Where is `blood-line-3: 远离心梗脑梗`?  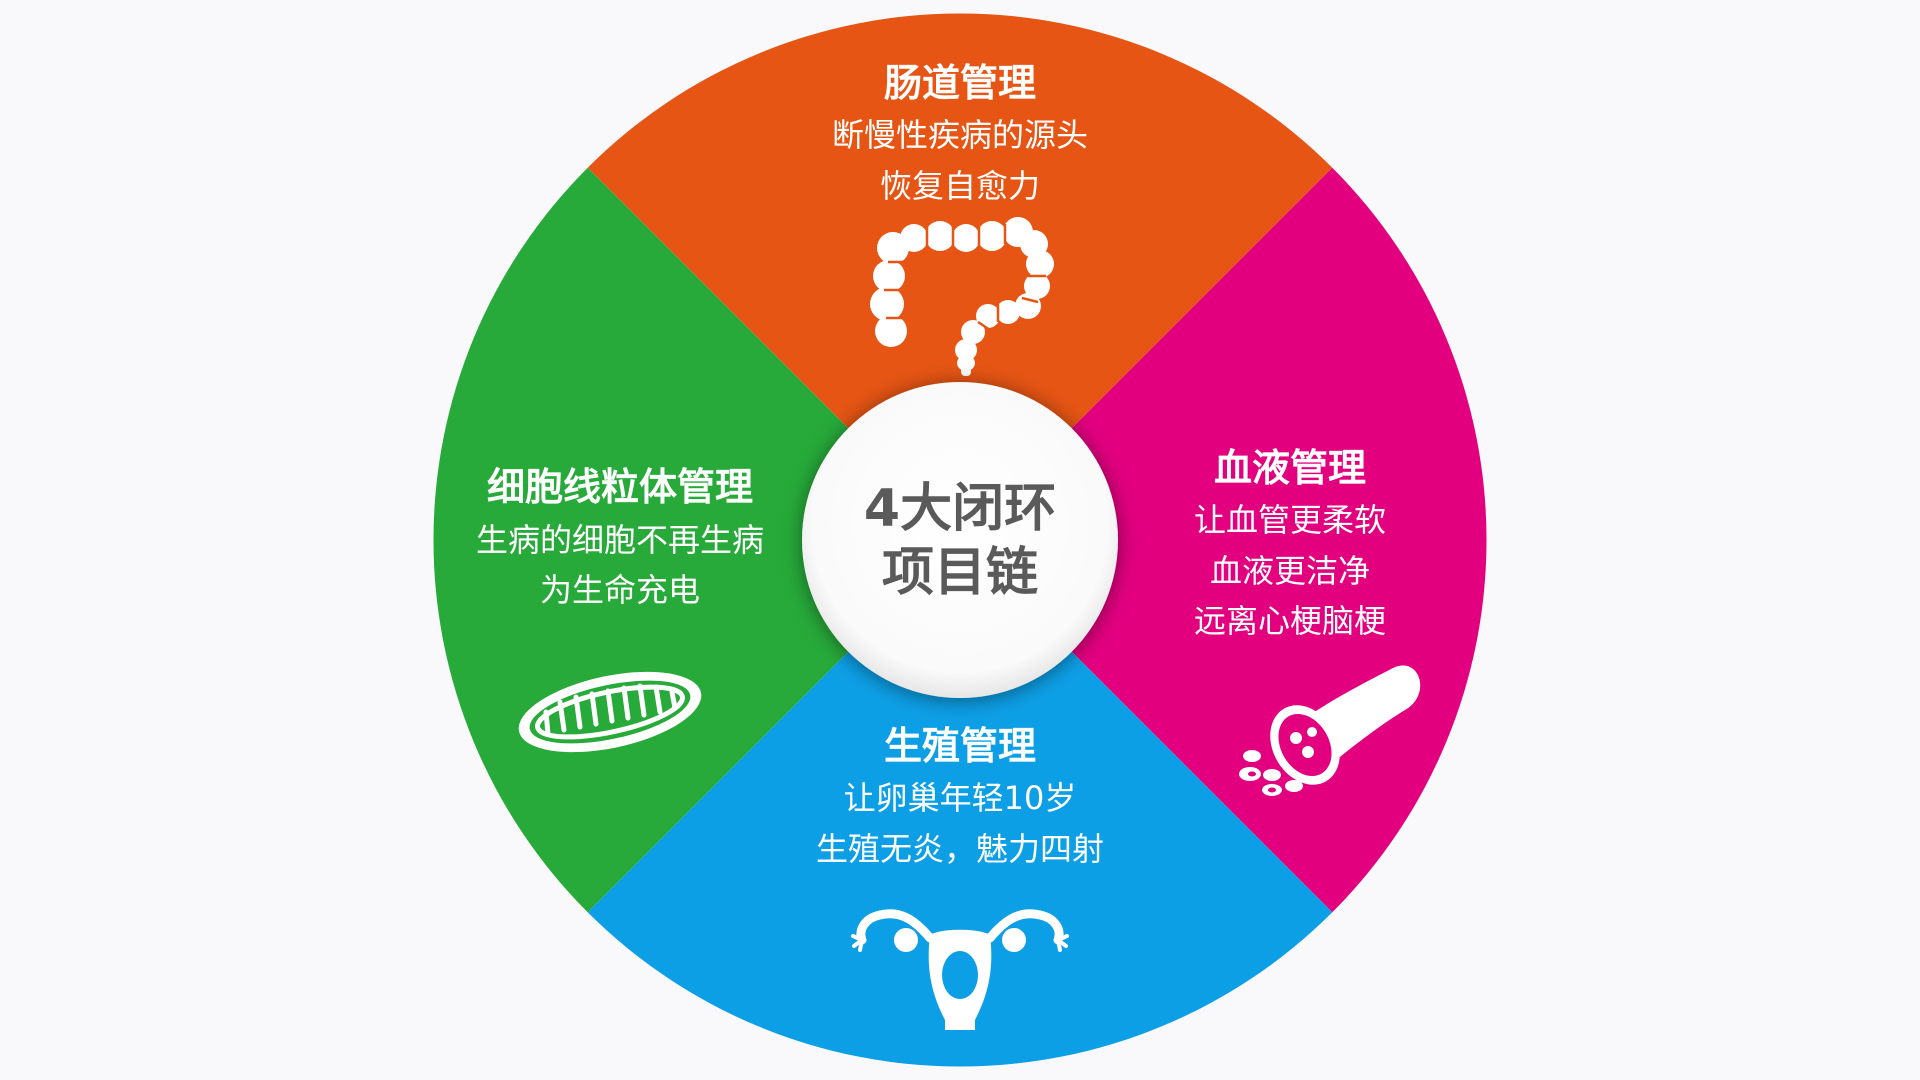 blood-line-3: 远离心梗脑梗 is located at coordinates (1290, 621).